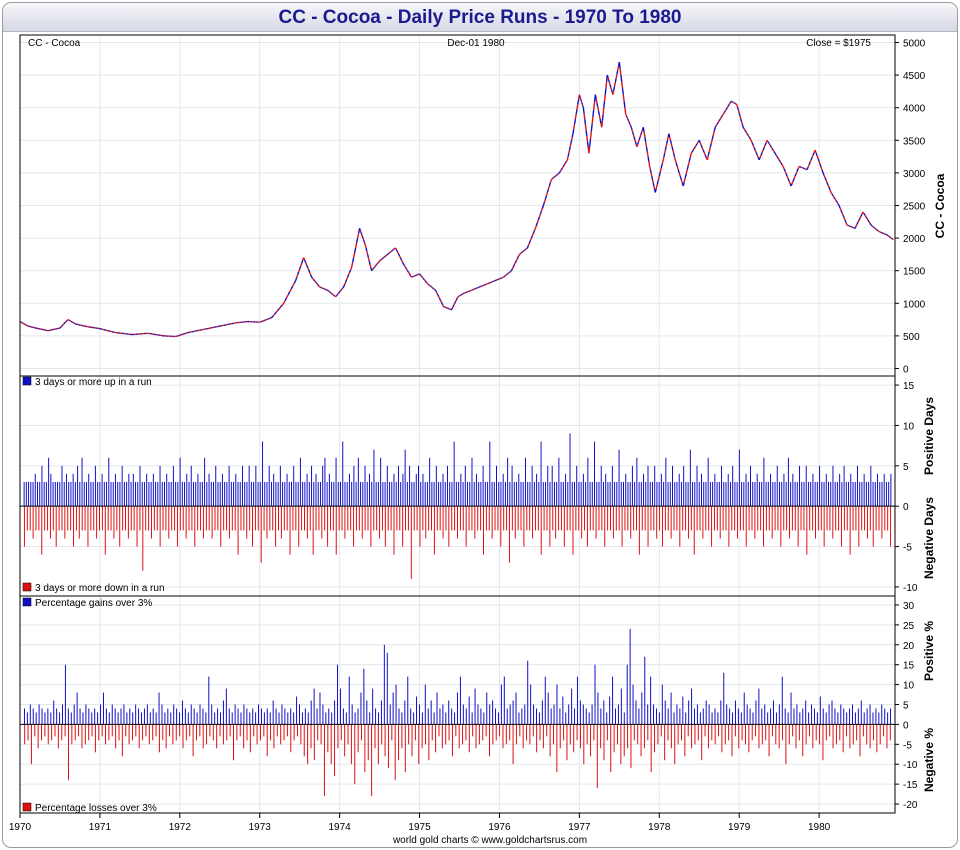 This screenshot has height=850, width=960. What do you see at coordinates (909, 606) in the screenshot?
I see `pct-y-tick-label: 30` at bounding box center [909, 606].